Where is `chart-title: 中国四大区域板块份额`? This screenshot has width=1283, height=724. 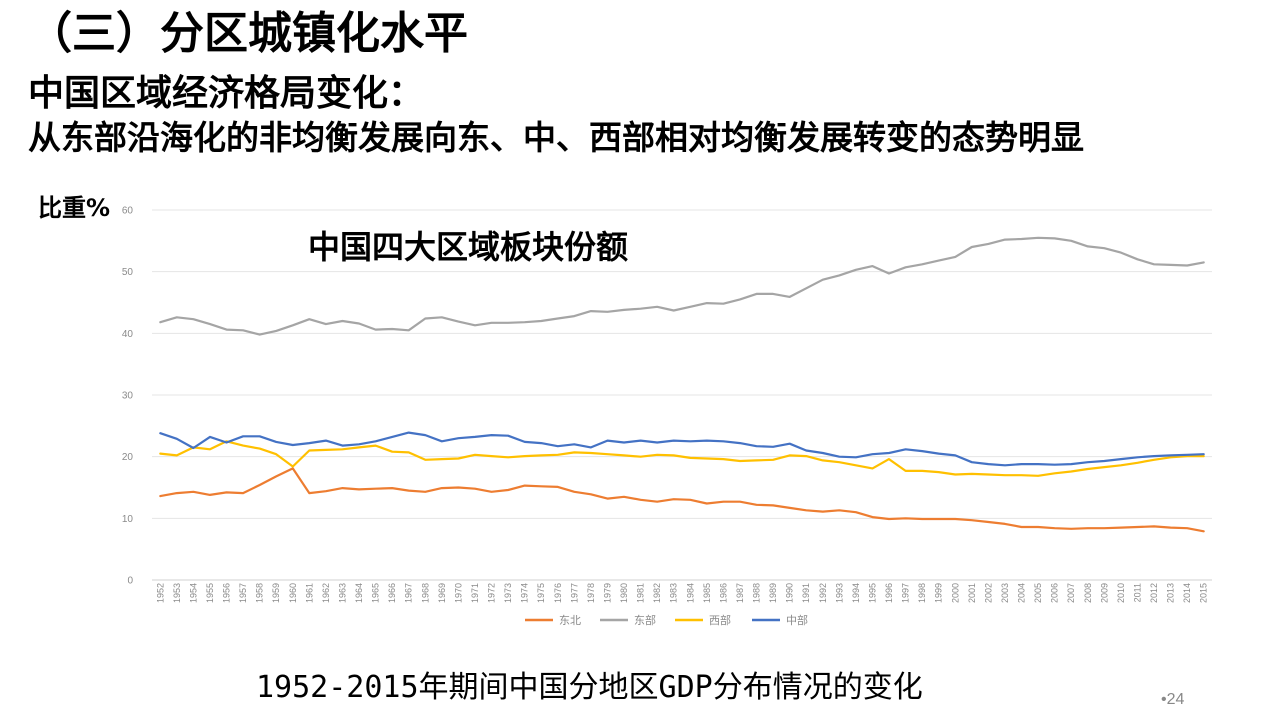
chart-title: 中国四大区域板块份额 is located at coordinates (468, 247).